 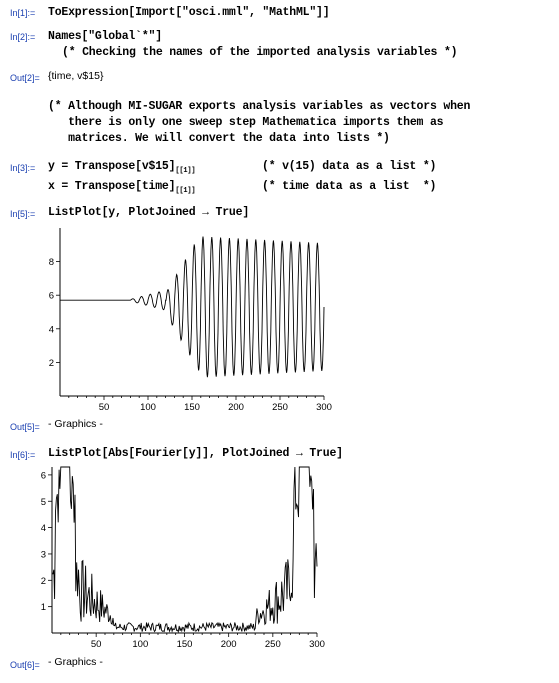 What do you see at coordinates (192, 307) in the screenshot?
I see `time-series-line` at bounding box center [192, 307].